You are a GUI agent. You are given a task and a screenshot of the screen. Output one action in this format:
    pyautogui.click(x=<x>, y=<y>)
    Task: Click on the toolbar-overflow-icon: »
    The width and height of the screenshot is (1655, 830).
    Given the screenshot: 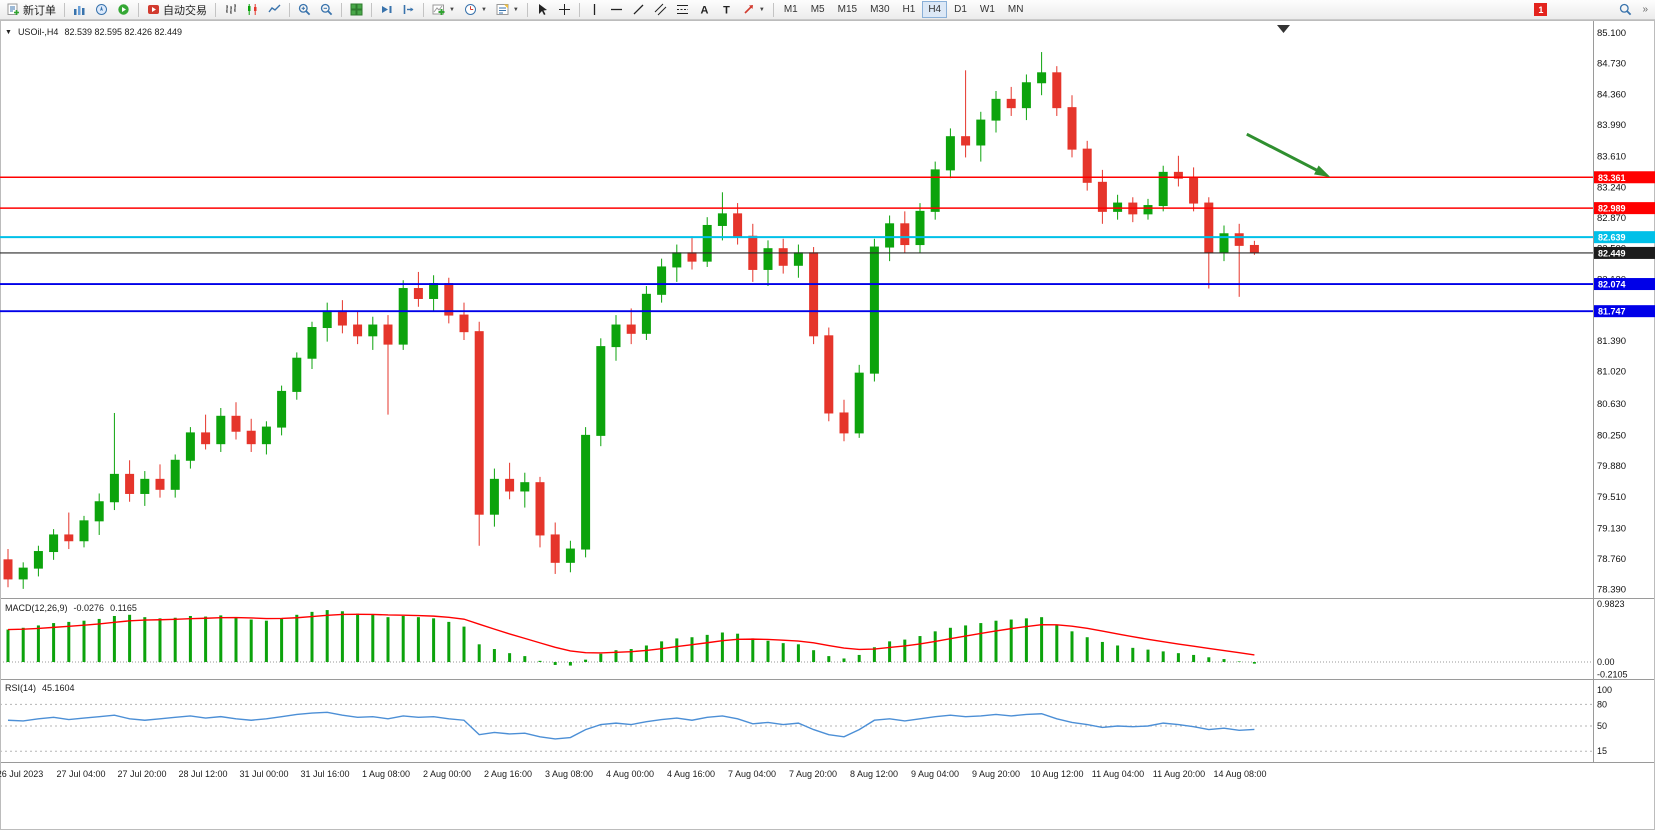 What is the action you would take?
    pyautogui.click(x=1645, y=9)
    